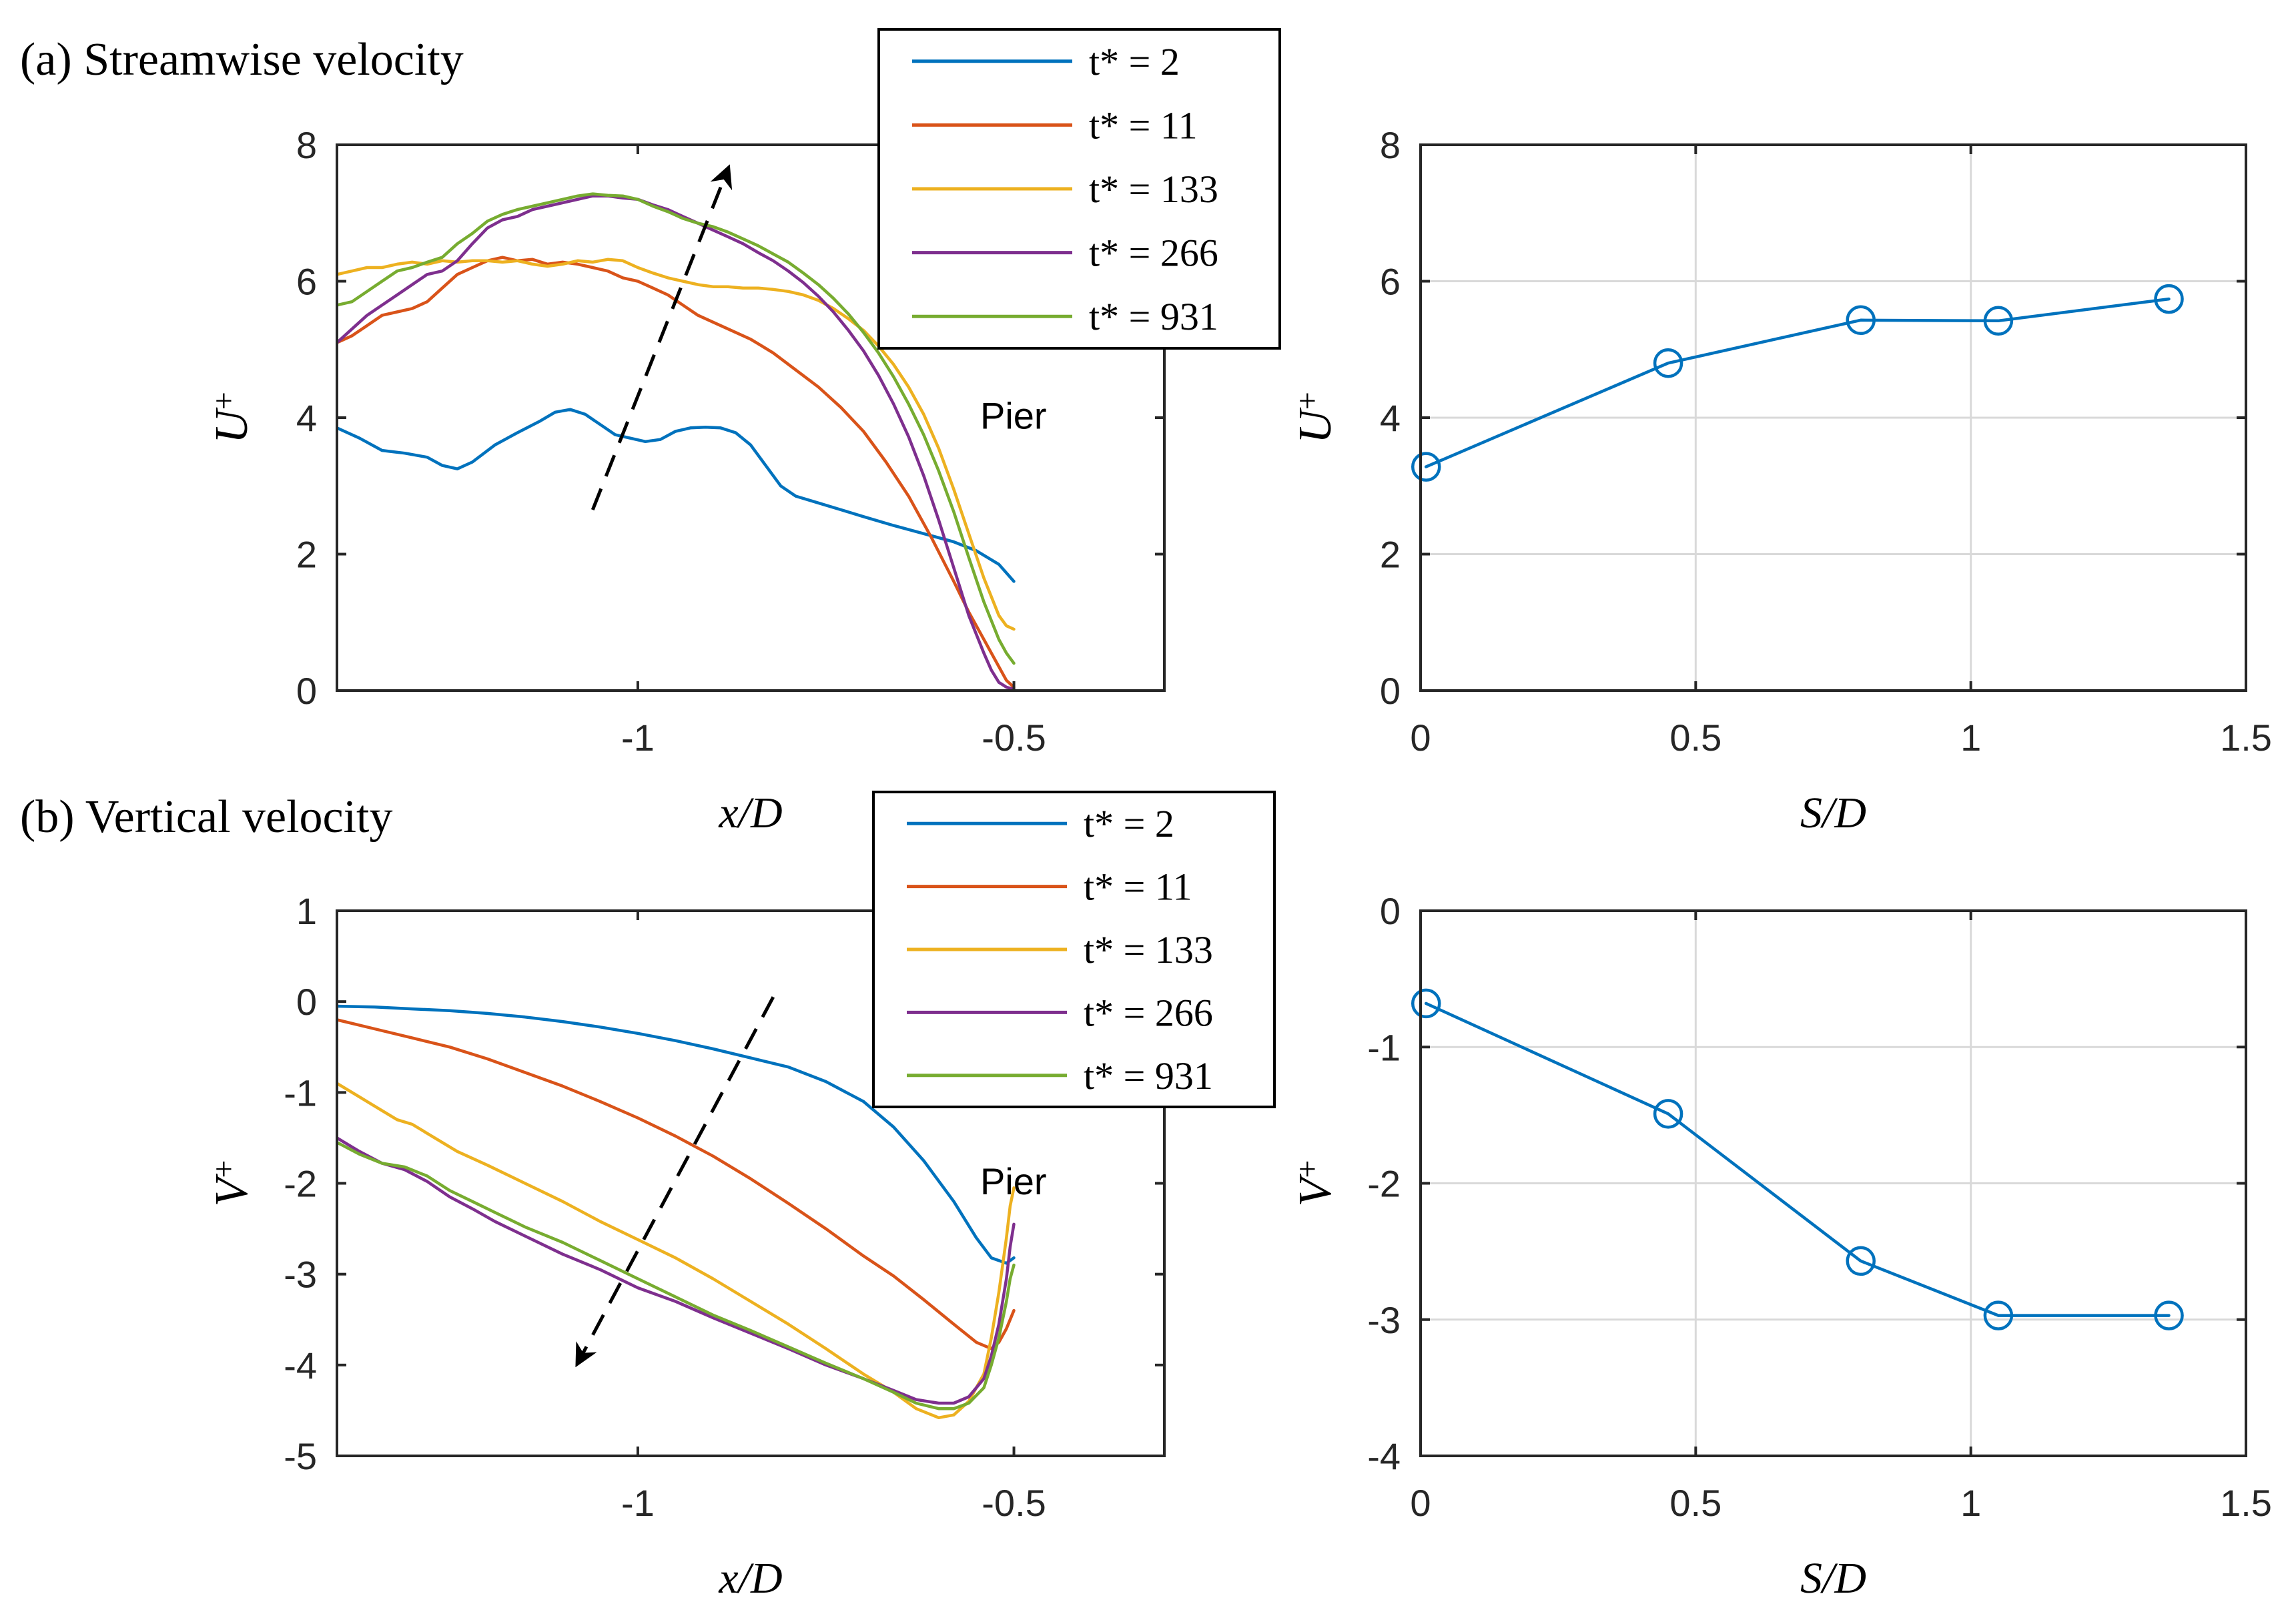 This screenshot has height=1616, width=2296. What do you see at coordinates (306, 911) in the screenshot?
I see `y-tick-label: 1` at bounding box center [306, 911].